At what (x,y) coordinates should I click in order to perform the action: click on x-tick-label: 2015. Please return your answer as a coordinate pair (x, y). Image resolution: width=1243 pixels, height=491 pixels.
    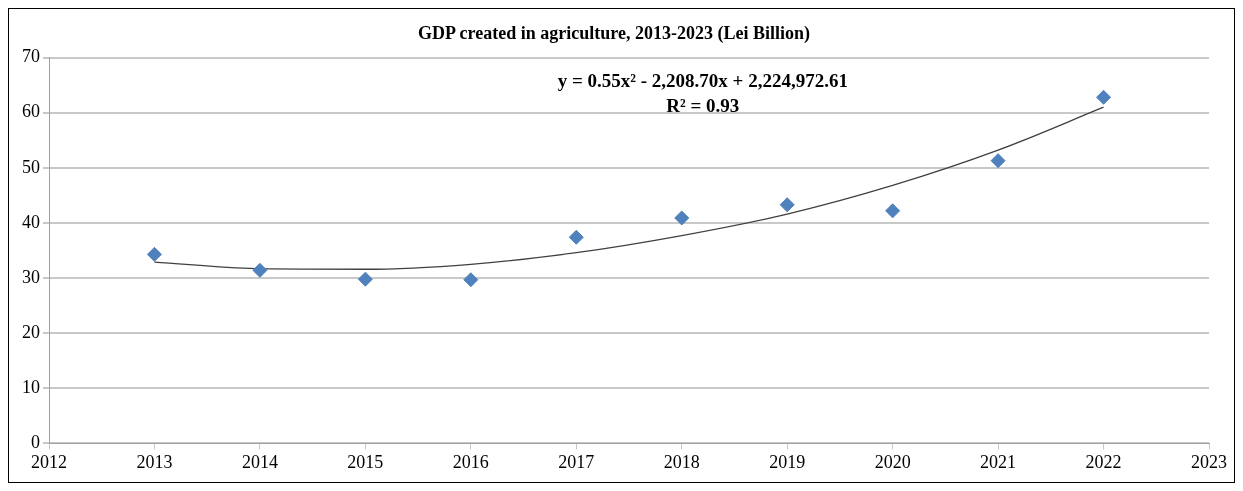
    Looking at the image, I should click on (365, 461).